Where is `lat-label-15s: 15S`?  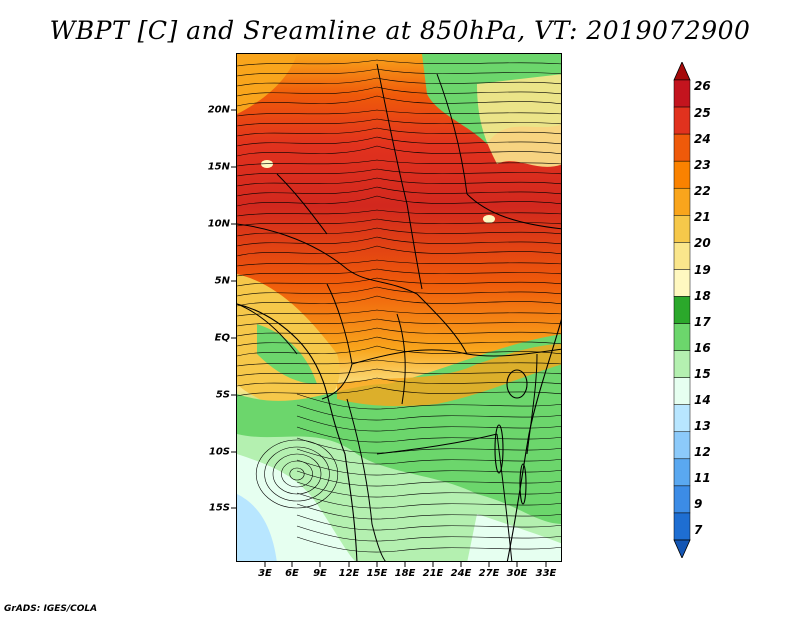
lat-label-15s: 15S is located at coordinates (219, 508).